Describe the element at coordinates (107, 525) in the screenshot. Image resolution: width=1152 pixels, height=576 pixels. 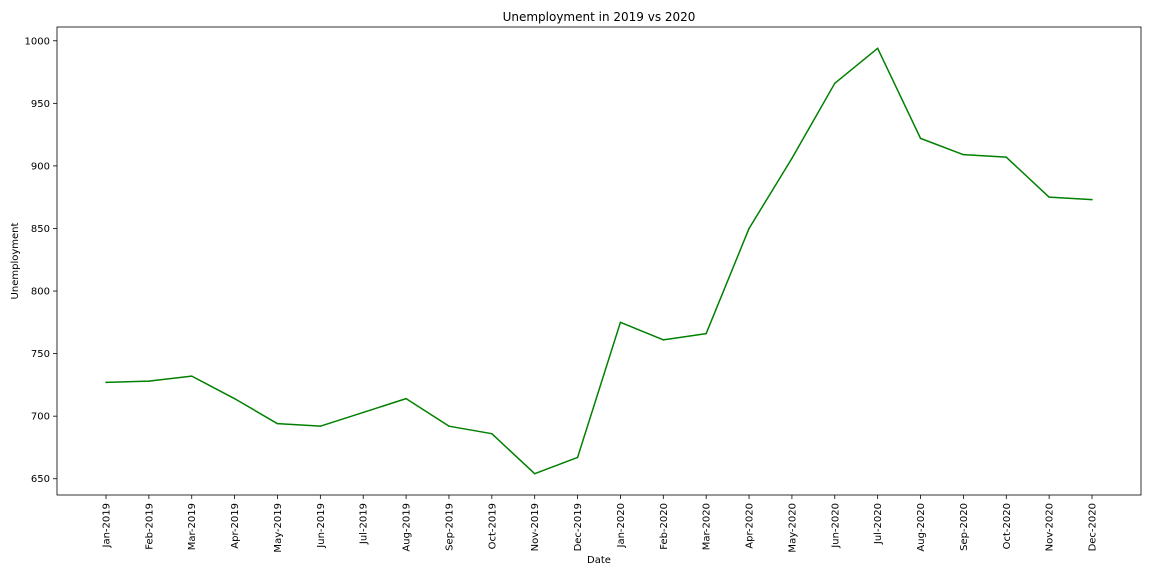
I see `x-tick-label: Jan-2019` at that location.